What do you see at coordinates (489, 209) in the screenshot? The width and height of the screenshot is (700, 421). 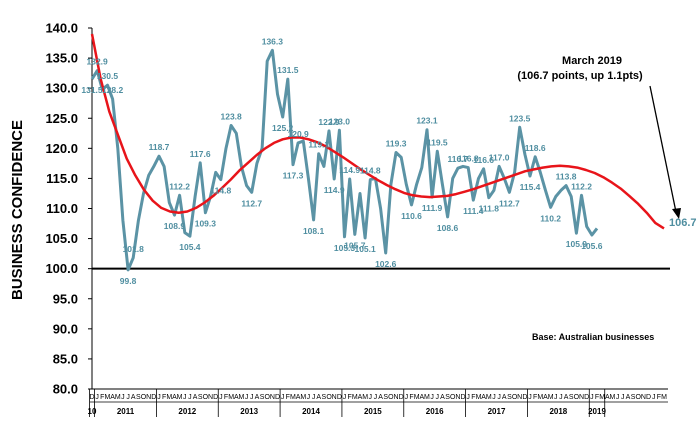 I see `data-label: 111.8` at bounding box center [489, 209].